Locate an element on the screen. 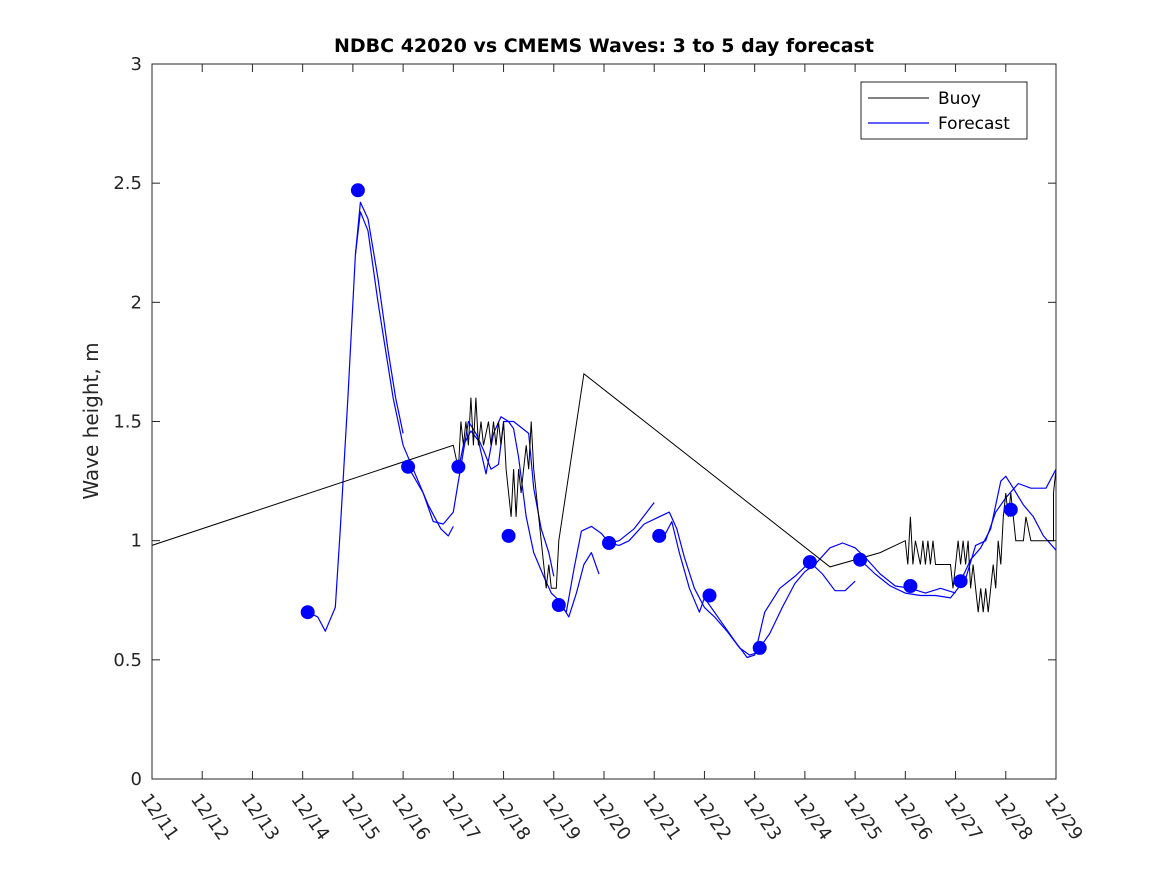  x-tick-label: 12/17 is located at coordinates (460, 817).